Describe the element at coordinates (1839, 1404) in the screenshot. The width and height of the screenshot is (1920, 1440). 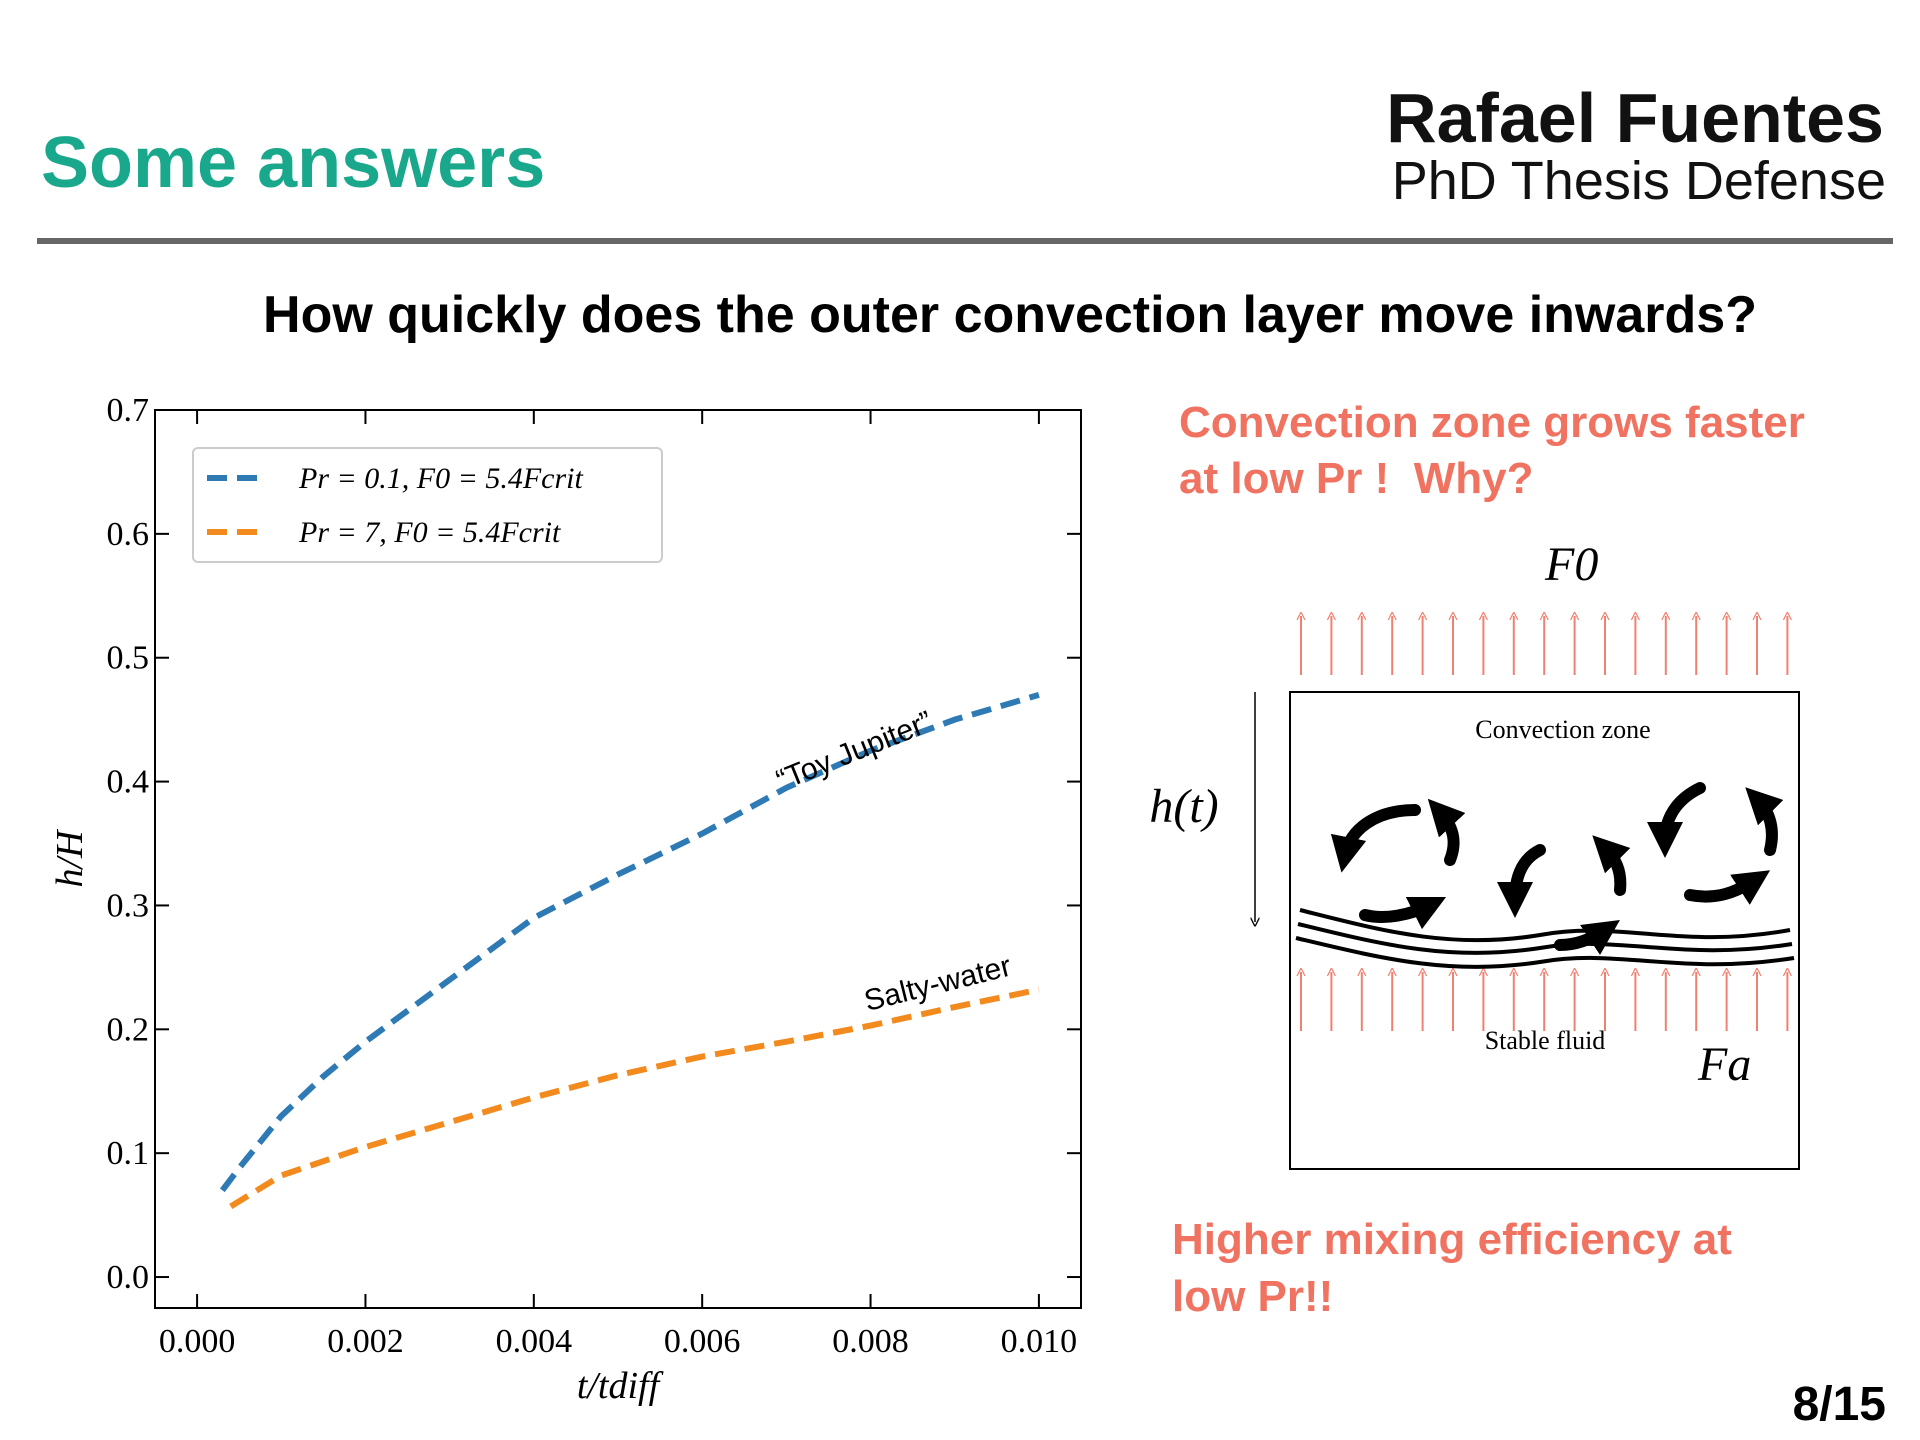
I see `page-number: 8/15` at that location.